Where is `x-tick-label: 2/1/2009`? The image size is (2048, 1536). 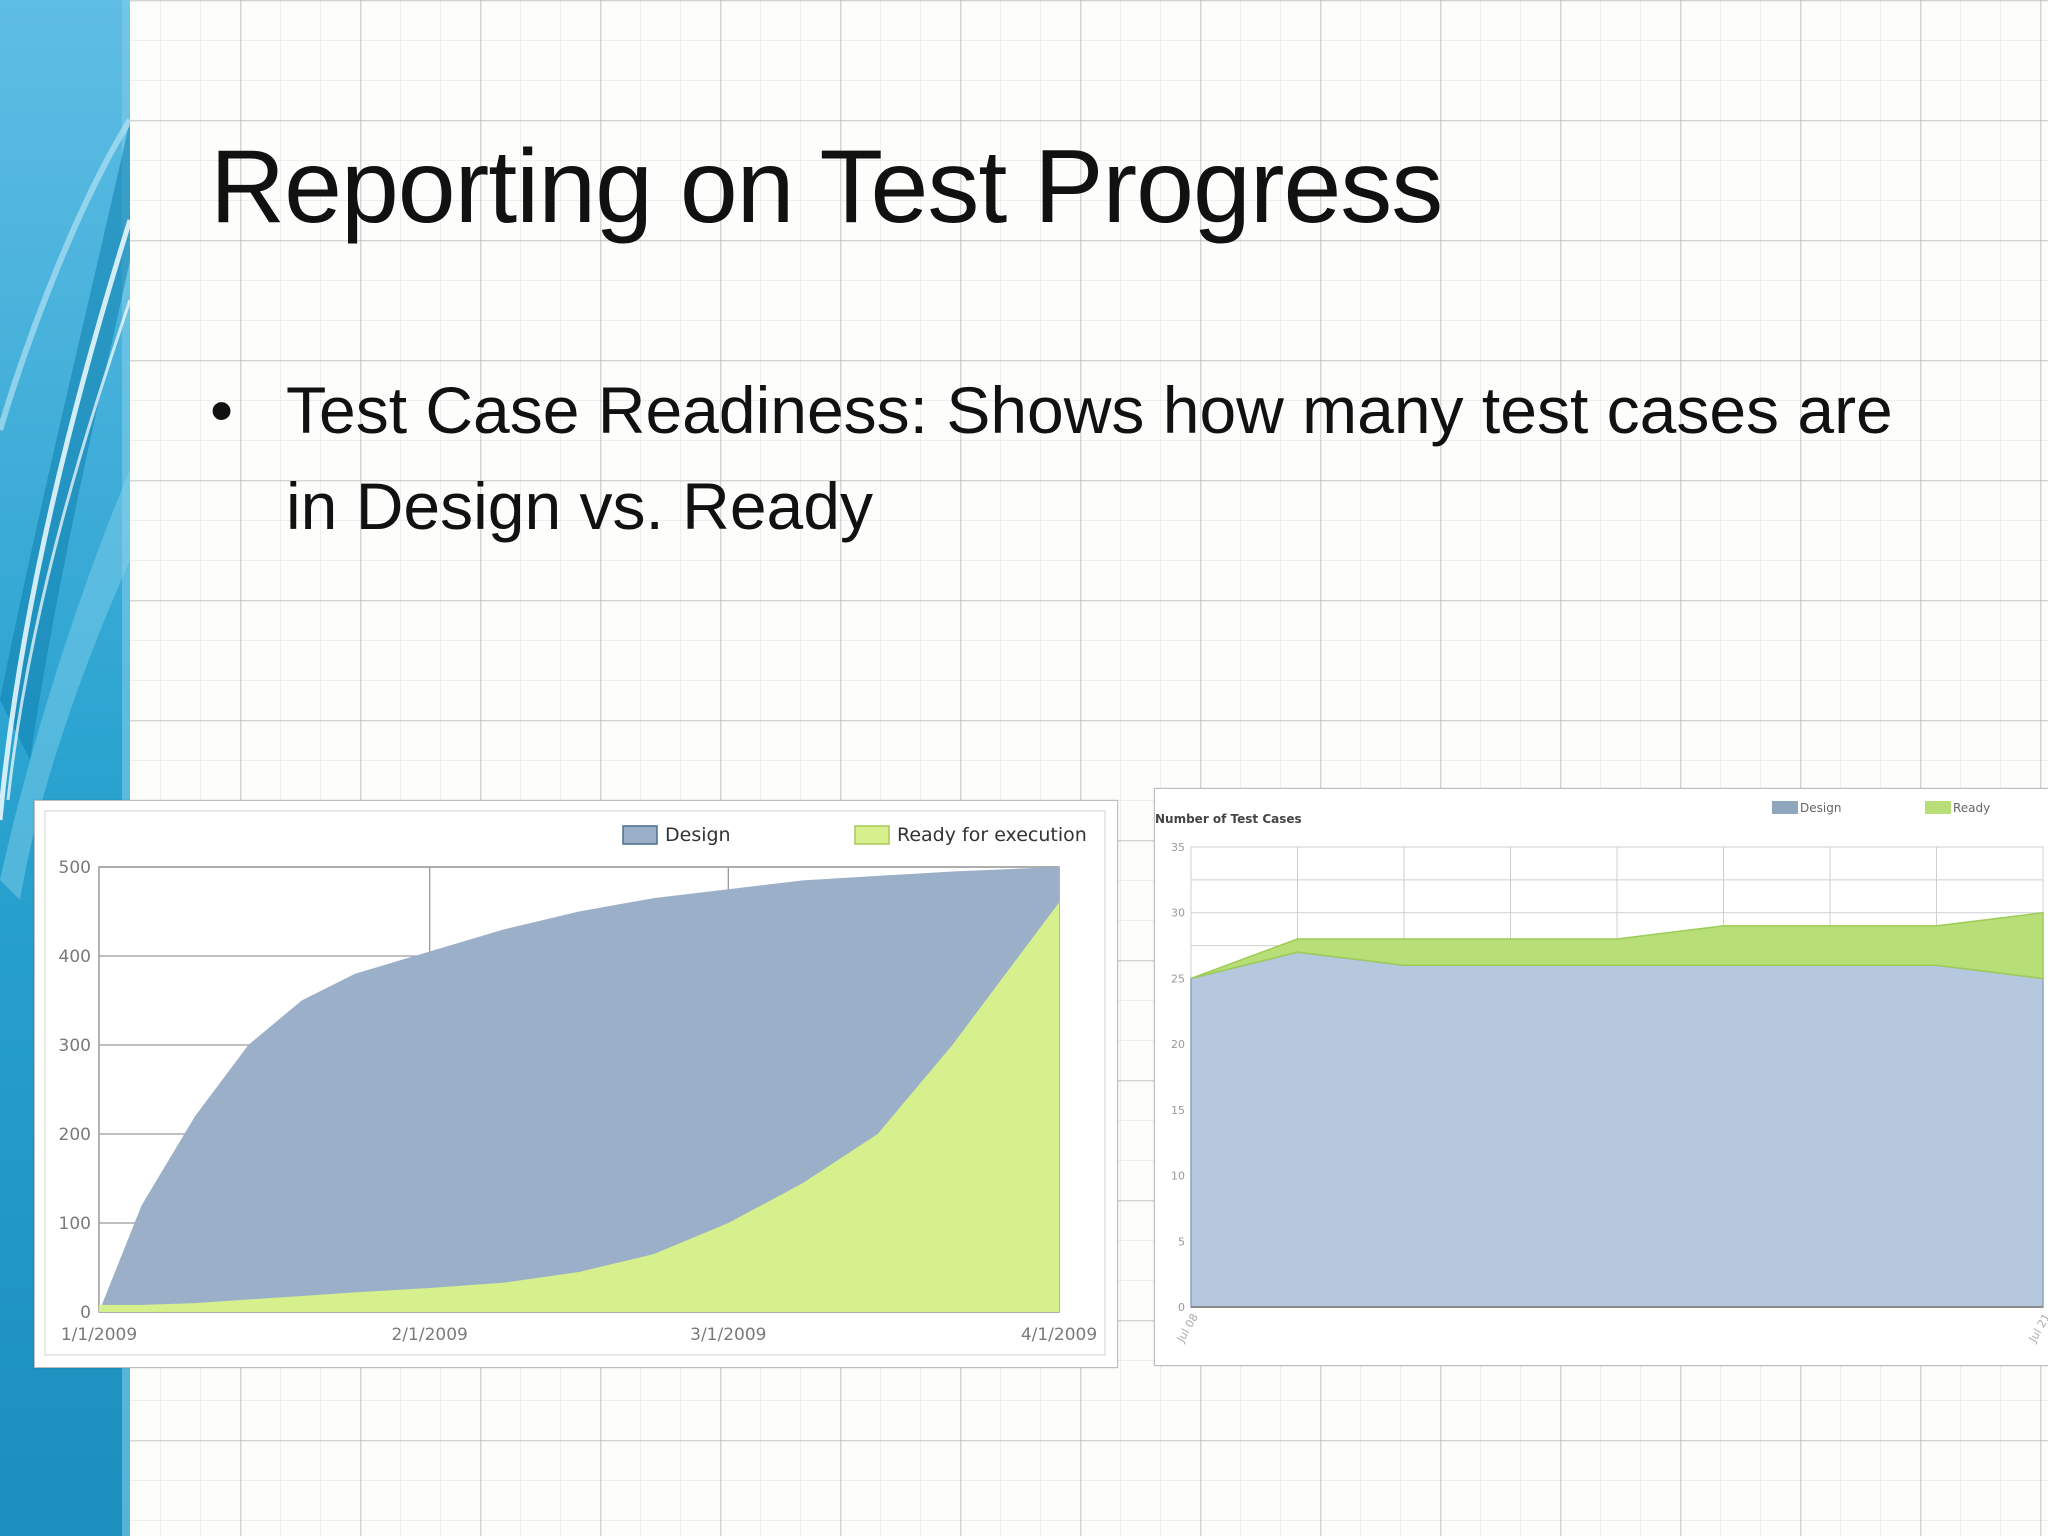 x-tick-label: 2/1/2009 is located at coordinates (429, 1335).